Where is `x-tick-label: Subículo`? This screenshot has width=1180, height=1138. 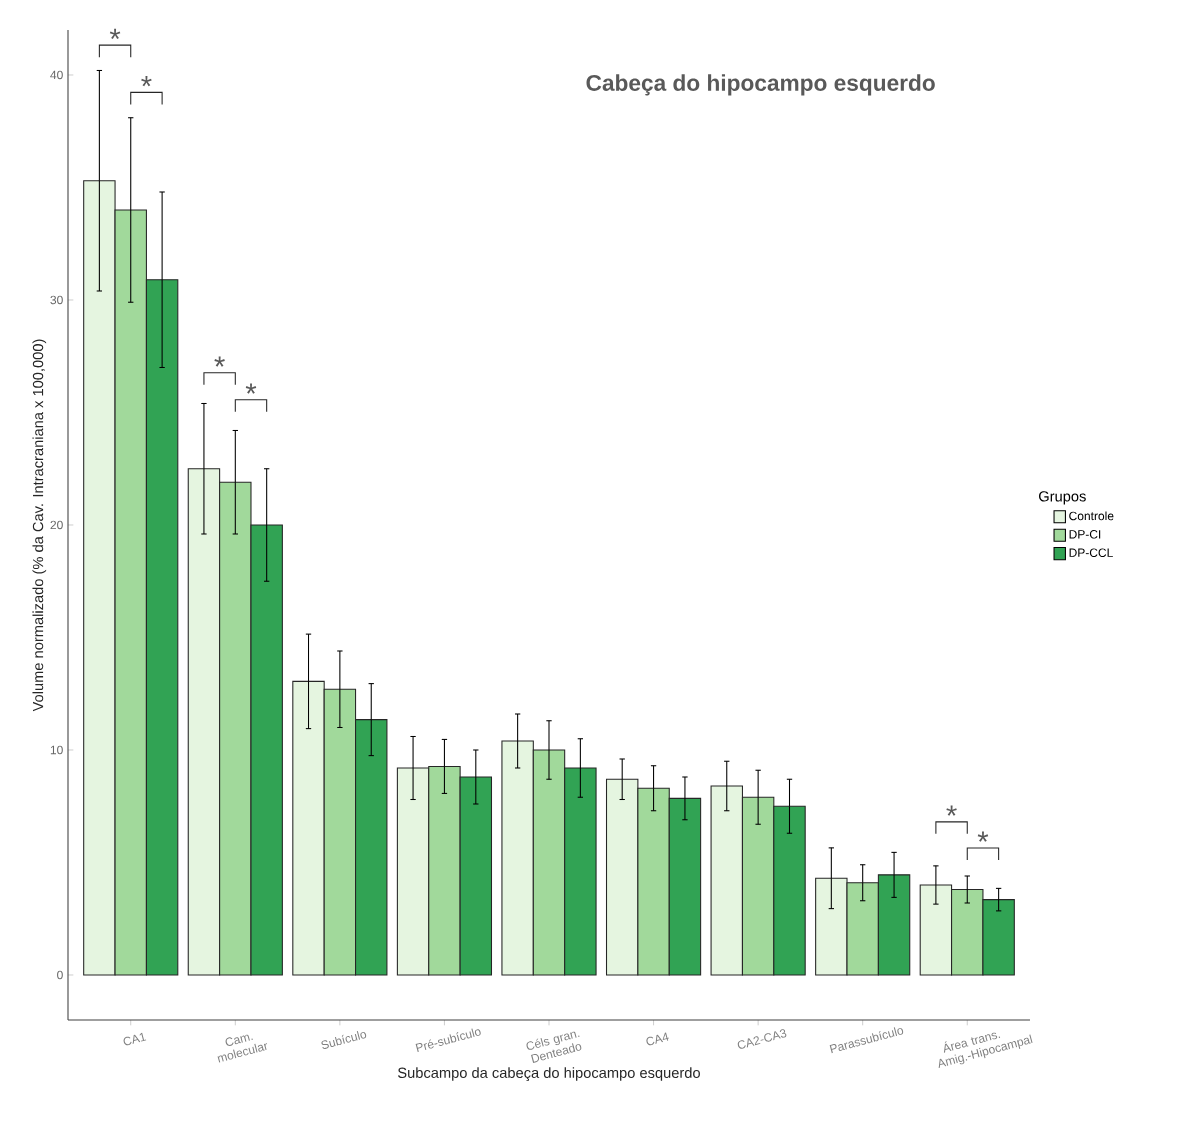 x-tick-label: Subículo is located at coordinates (344, 1040).